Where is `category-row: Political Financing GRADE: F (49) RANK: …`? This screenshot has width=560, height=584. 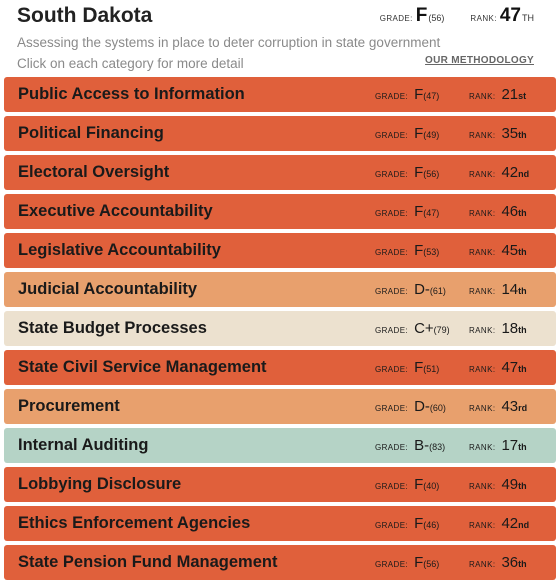
category-row: Political Financing GRADE: F (49) RANK: … is located at coordinates (280, 133).